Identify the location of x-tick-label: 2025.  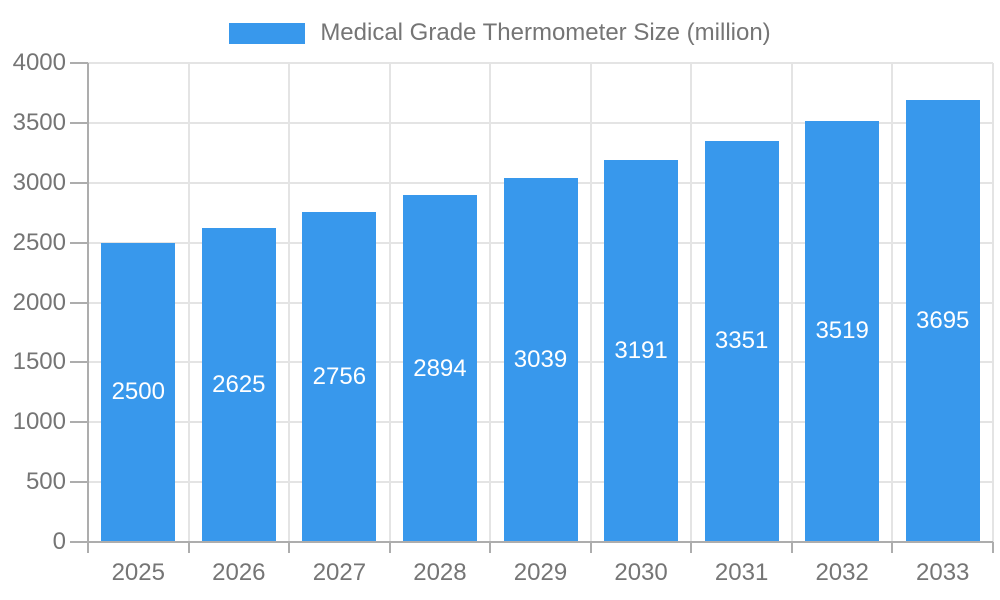
(138, 572).